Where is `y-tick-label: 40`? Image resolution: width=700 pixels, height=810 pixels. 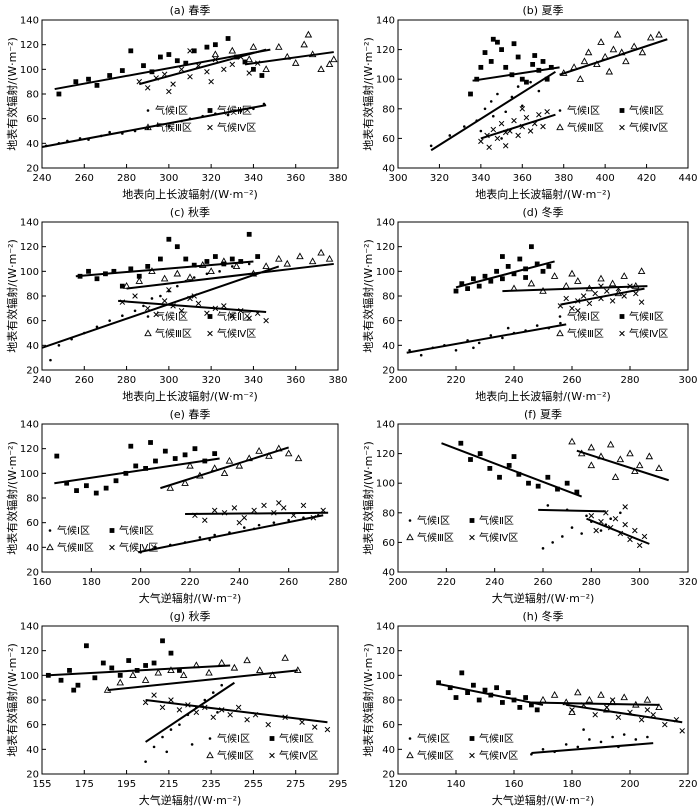 y-tick-label: 40 is located at coordinates (388, 169).